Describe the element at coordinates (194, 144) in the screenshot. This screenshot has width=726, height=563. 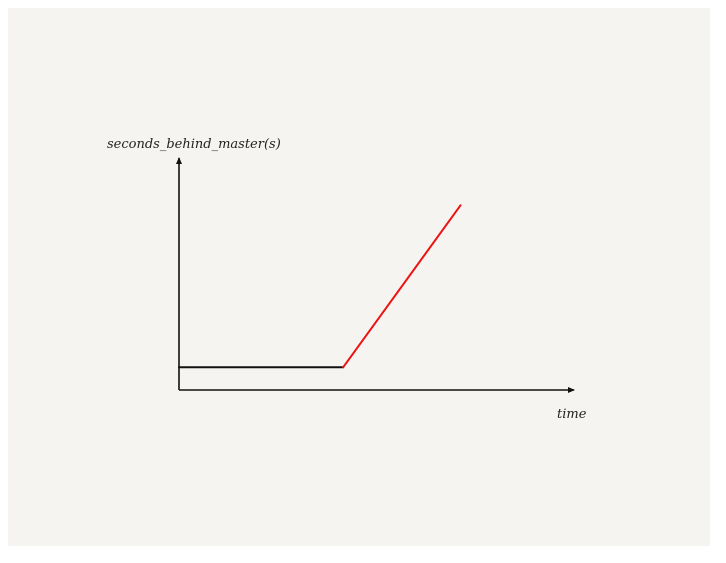
I see `y-axis-label: seconds_behind_master(s)` at that location.